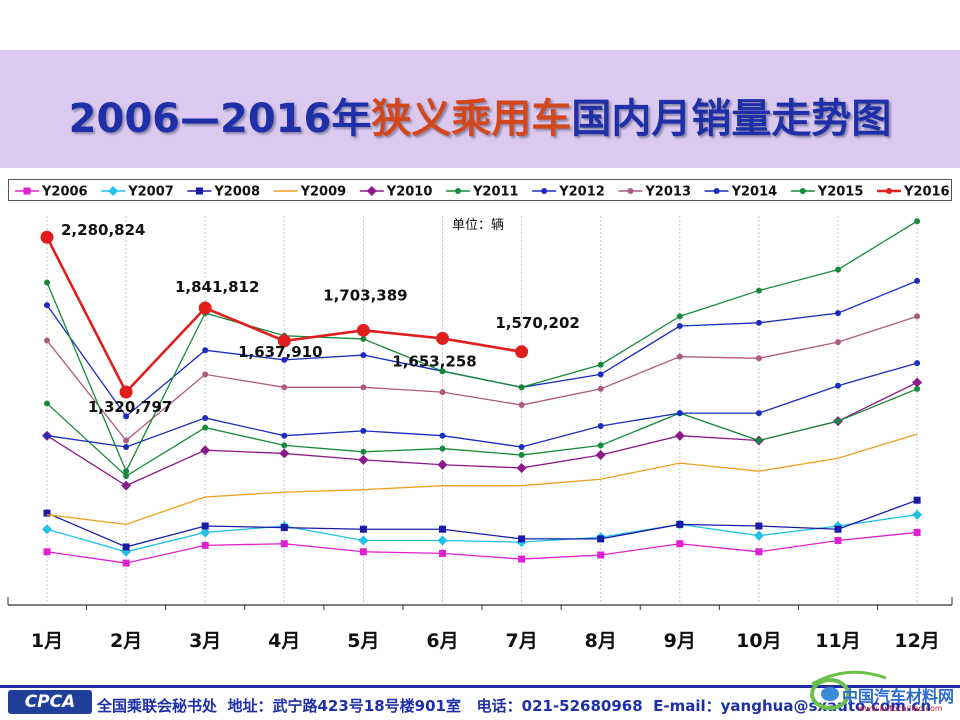 Image resolution: width=960 pixels, height=720 pixels. I want to click on series-y2006, so click(482, 547).